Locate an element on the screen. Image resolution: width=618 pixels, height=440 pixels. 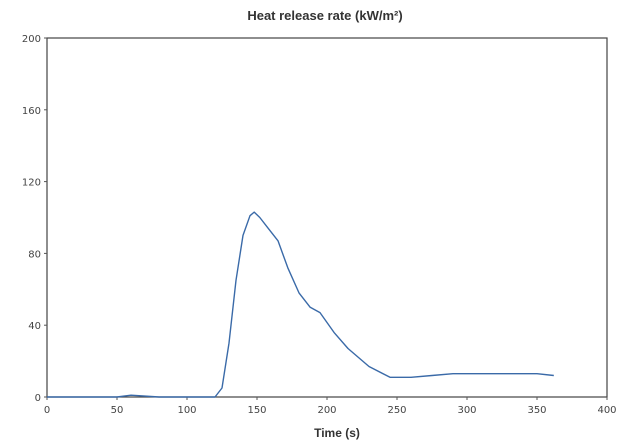
x-tick-label: 350 is located at coordinates (536, 410).